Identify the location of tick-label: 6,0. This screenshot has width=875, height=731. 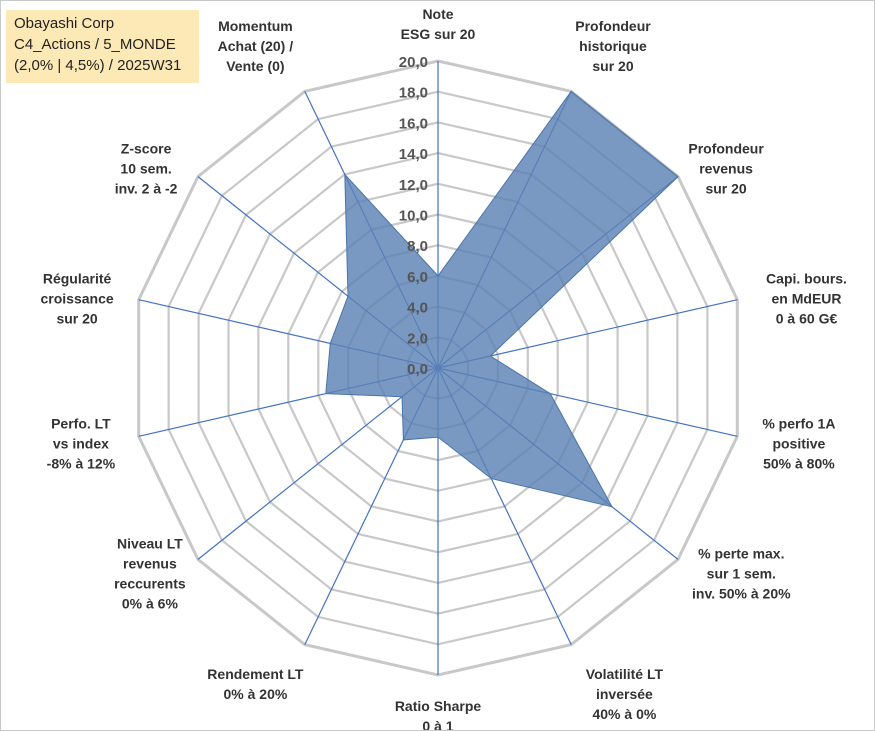
(417, 277).